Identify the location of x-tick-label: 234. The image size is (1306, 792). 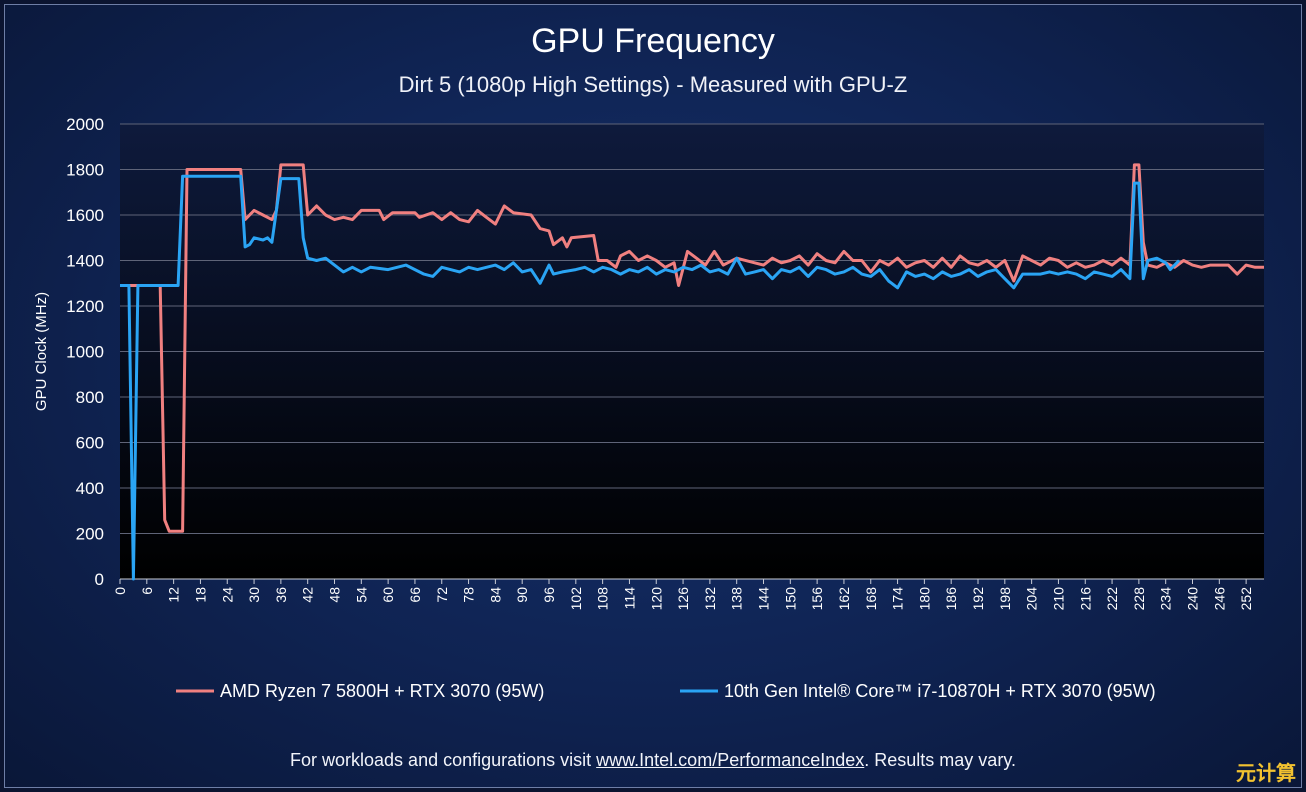
(1166, 599).